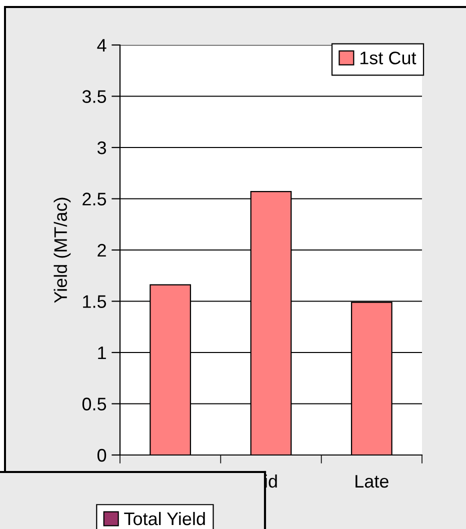  What do you see at coordinates (388, 58) in the screenshot?
I see `legend-label: 1st Cut` at bounding box center [388, 58].